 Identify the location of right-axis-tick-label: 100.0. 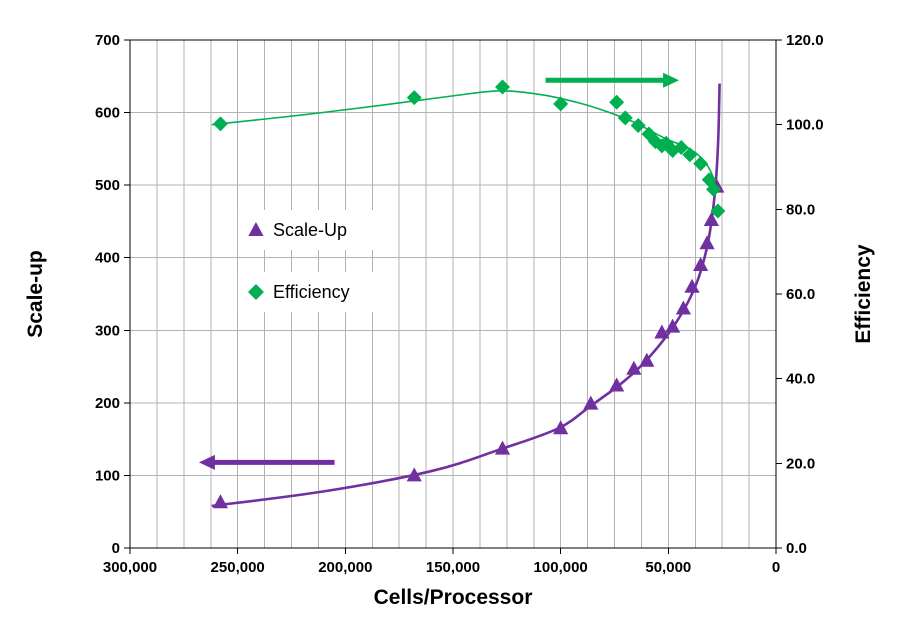
(805, 125).